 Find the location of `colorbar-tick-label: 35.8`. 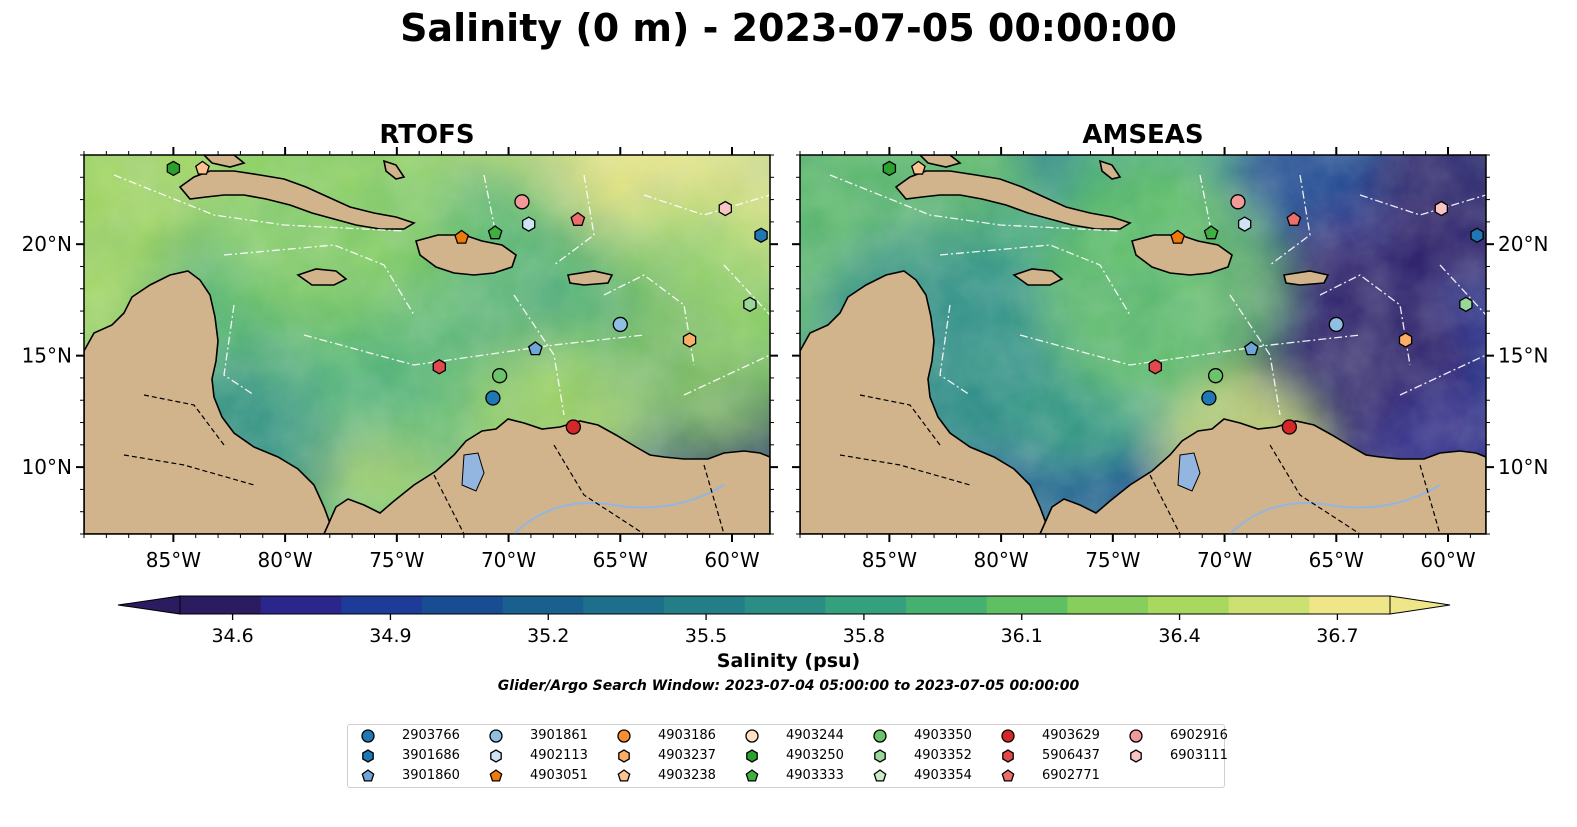

colorbar-tick-label: 35.8 is located at coordinates (864, 636).